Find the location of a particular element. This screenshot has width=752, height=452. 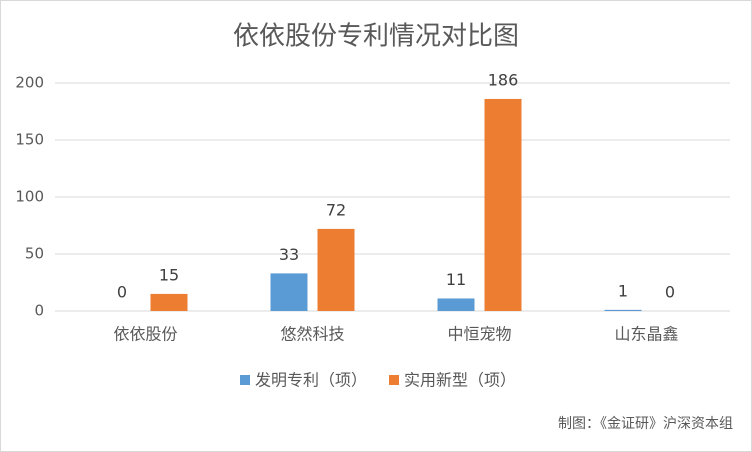

y-tick-label: 200 is located at coordinates (29, 83).